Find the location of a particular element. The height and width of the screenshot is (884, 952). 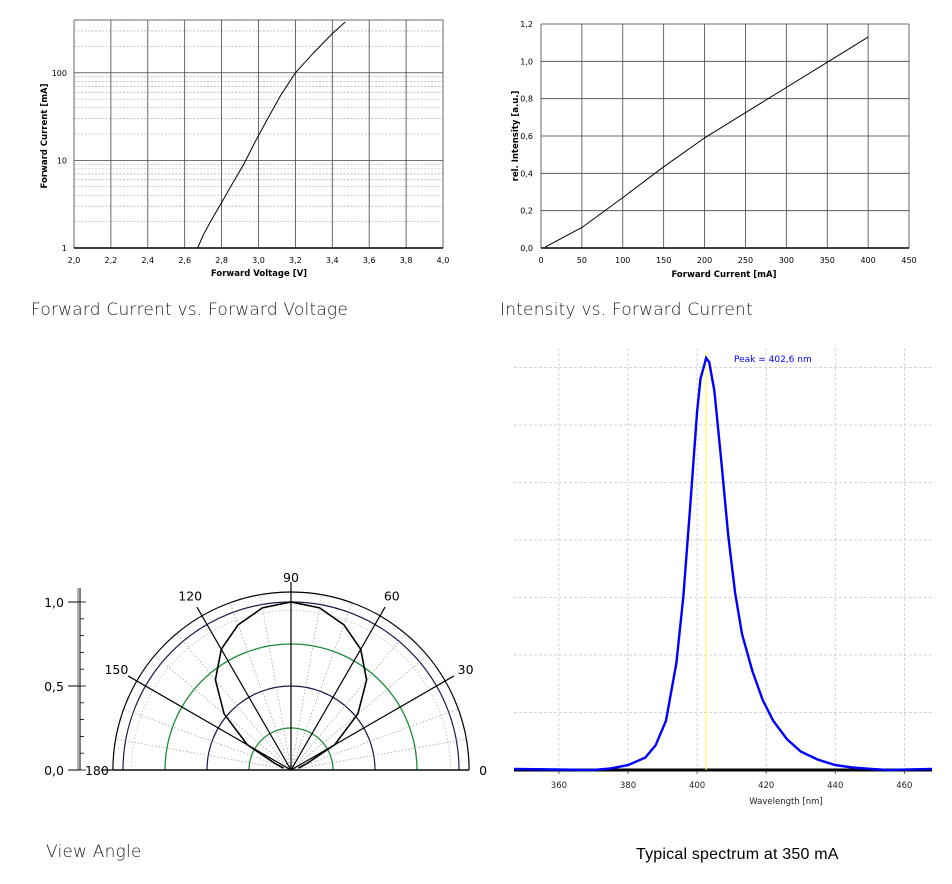

iv-xtick-label: 200 is located at coordinates (704, 260).